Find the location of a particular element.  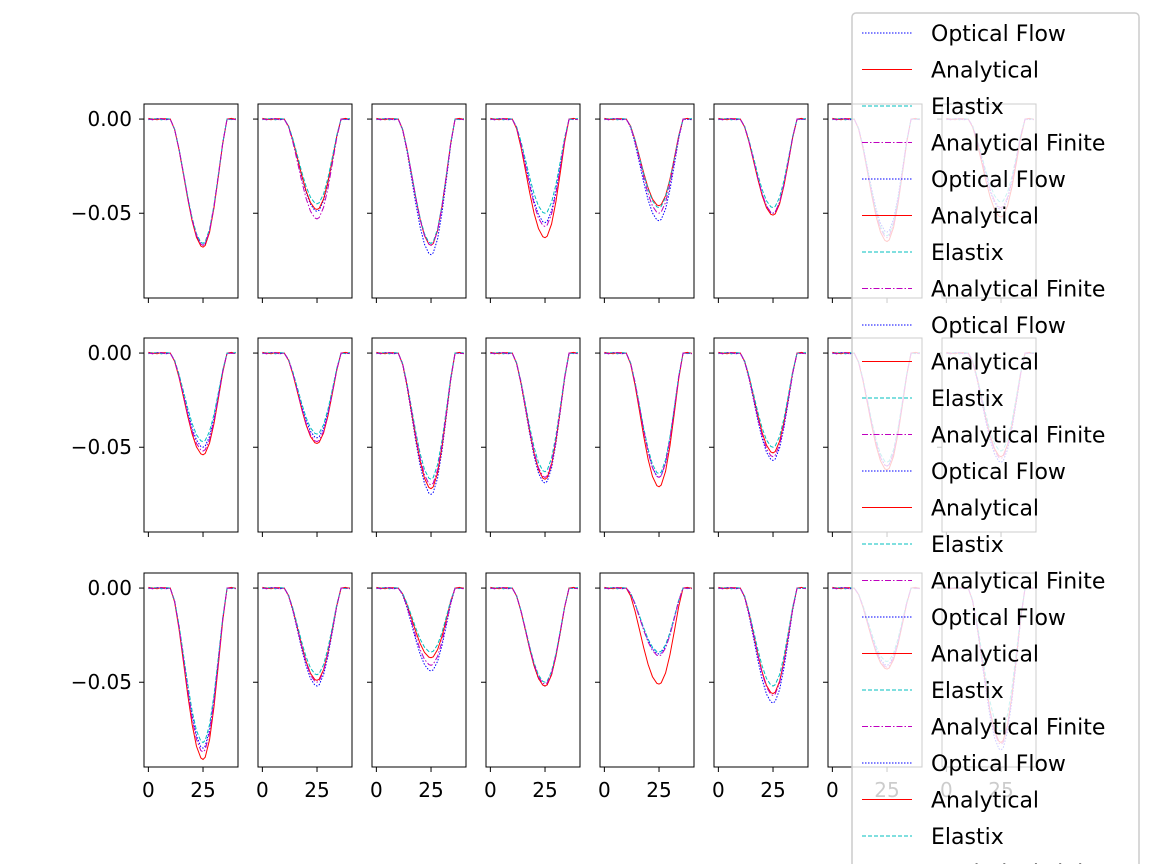

subplot-r1-c3 is located at coordinates (417, 203).